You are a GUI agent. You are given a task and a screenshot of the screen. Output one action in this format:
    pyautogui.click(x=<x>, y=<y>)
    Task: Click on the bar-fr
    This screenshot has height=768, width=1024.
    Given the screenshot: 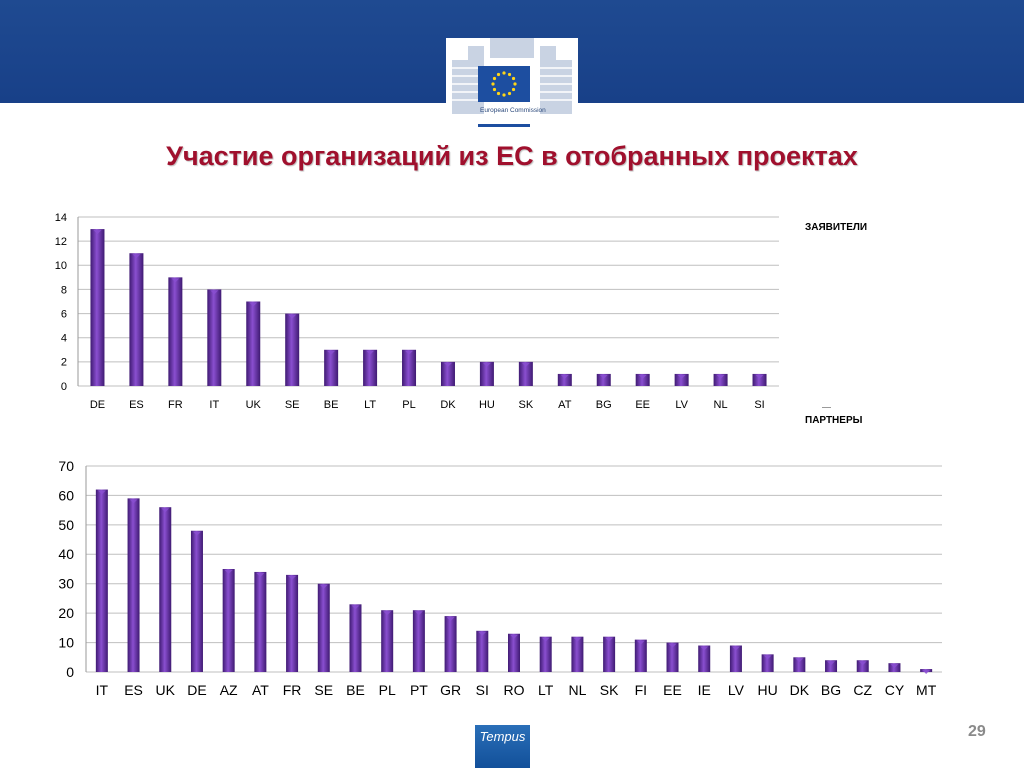 What is the action you would take?
    pyautogui.click(x=292, y=623)
    